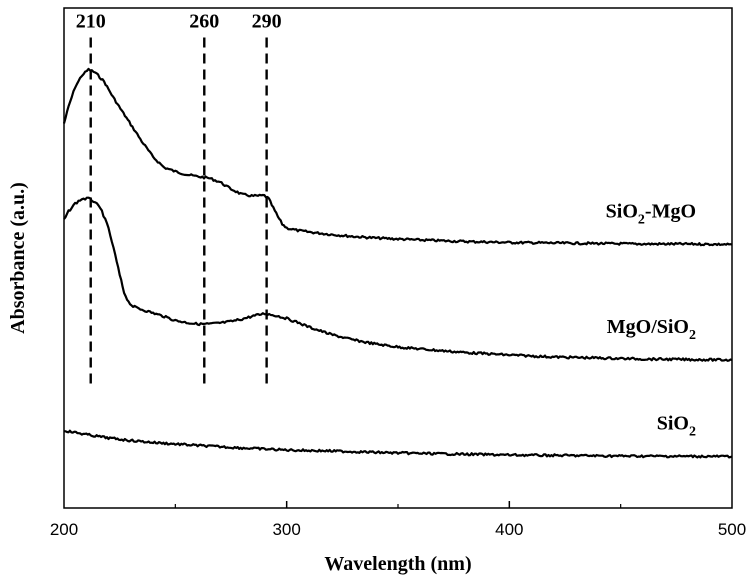 This screenshot has height=583, width=755. I want to click on x-tick-label-200: 200, so click(64, 529).